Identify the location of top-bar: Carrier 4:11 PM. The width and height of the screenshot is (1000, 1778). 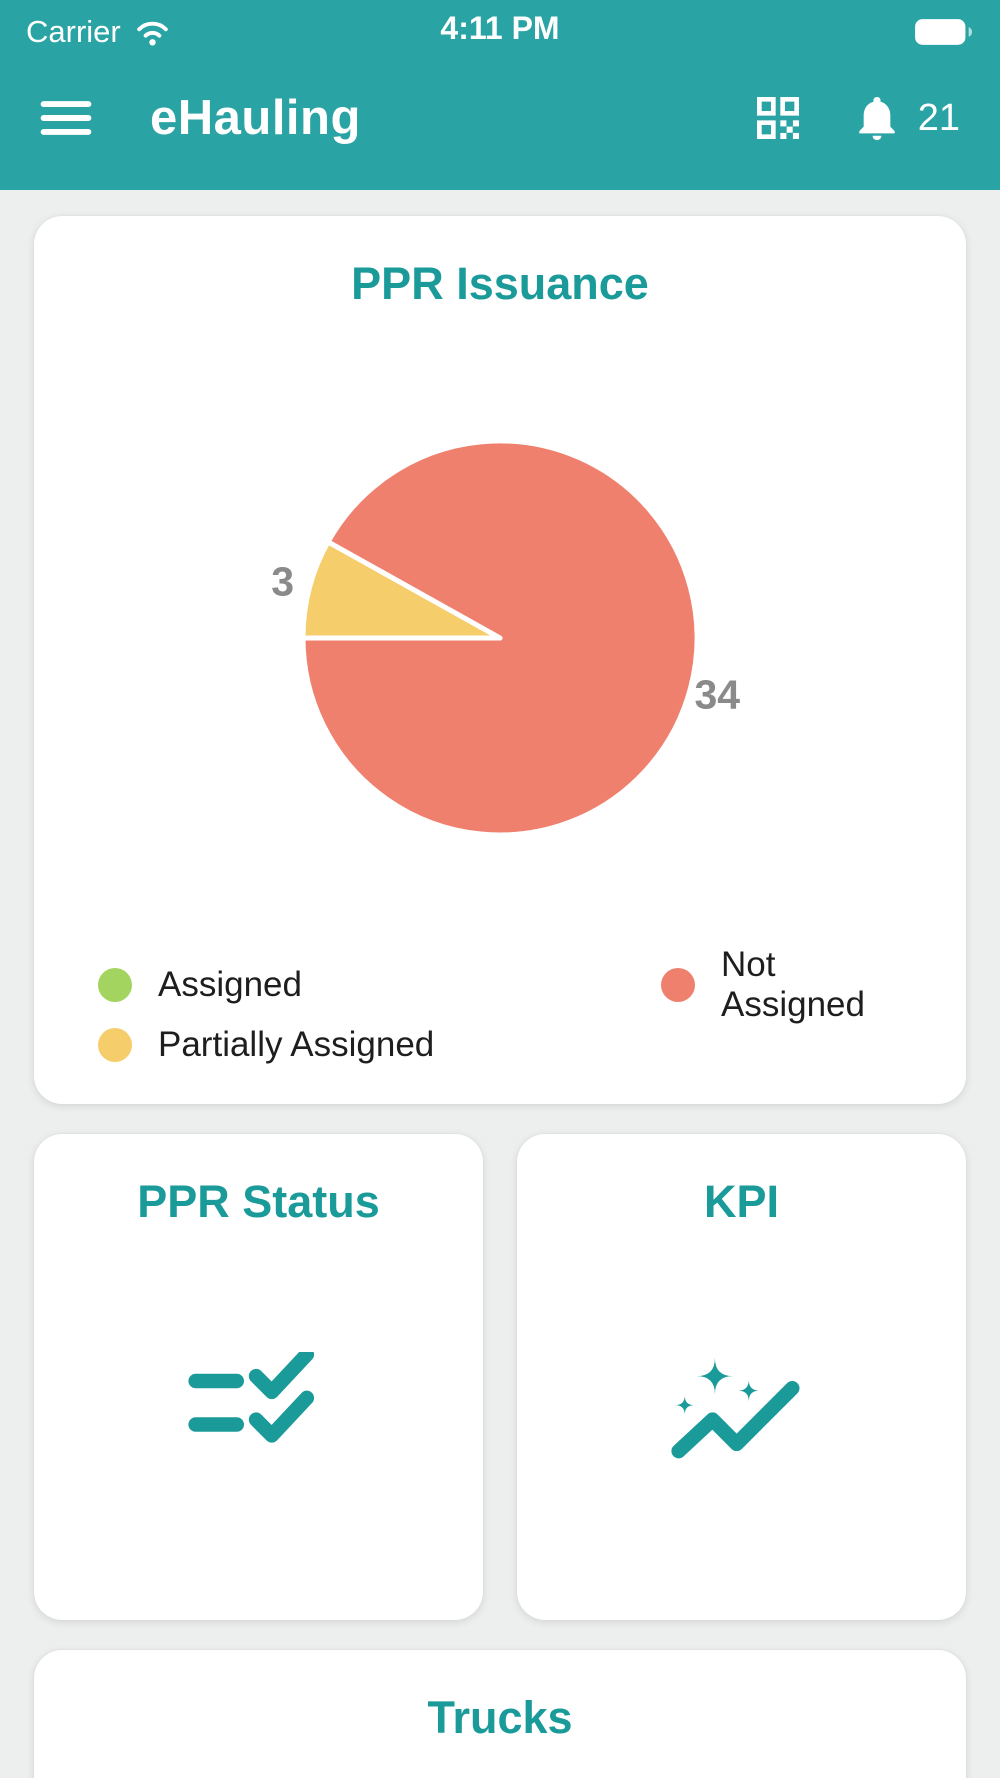
(500, 95).